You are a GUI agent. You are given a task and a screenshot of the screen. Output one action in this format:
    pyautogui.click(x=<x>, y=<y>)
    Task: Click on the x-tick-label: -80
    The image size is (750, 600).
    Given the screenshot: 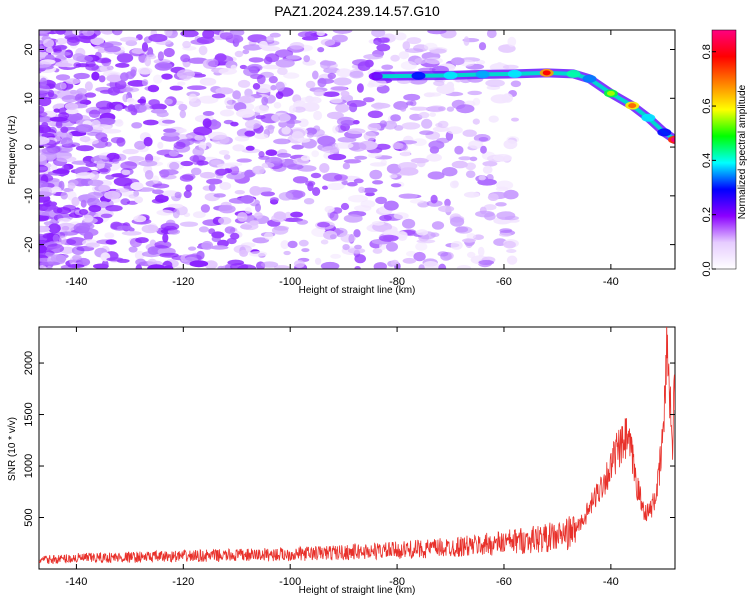 What is the action you would take?
    pyautogui.click(x=397, y=282)
    